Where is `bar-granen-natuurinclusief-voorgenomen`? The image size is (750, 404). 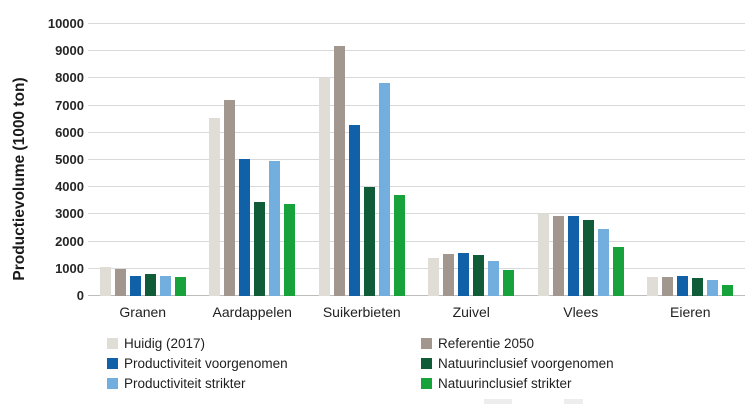
bar-granen-natuurinclusief-voorgenomen is located at coordinates (150, 285).